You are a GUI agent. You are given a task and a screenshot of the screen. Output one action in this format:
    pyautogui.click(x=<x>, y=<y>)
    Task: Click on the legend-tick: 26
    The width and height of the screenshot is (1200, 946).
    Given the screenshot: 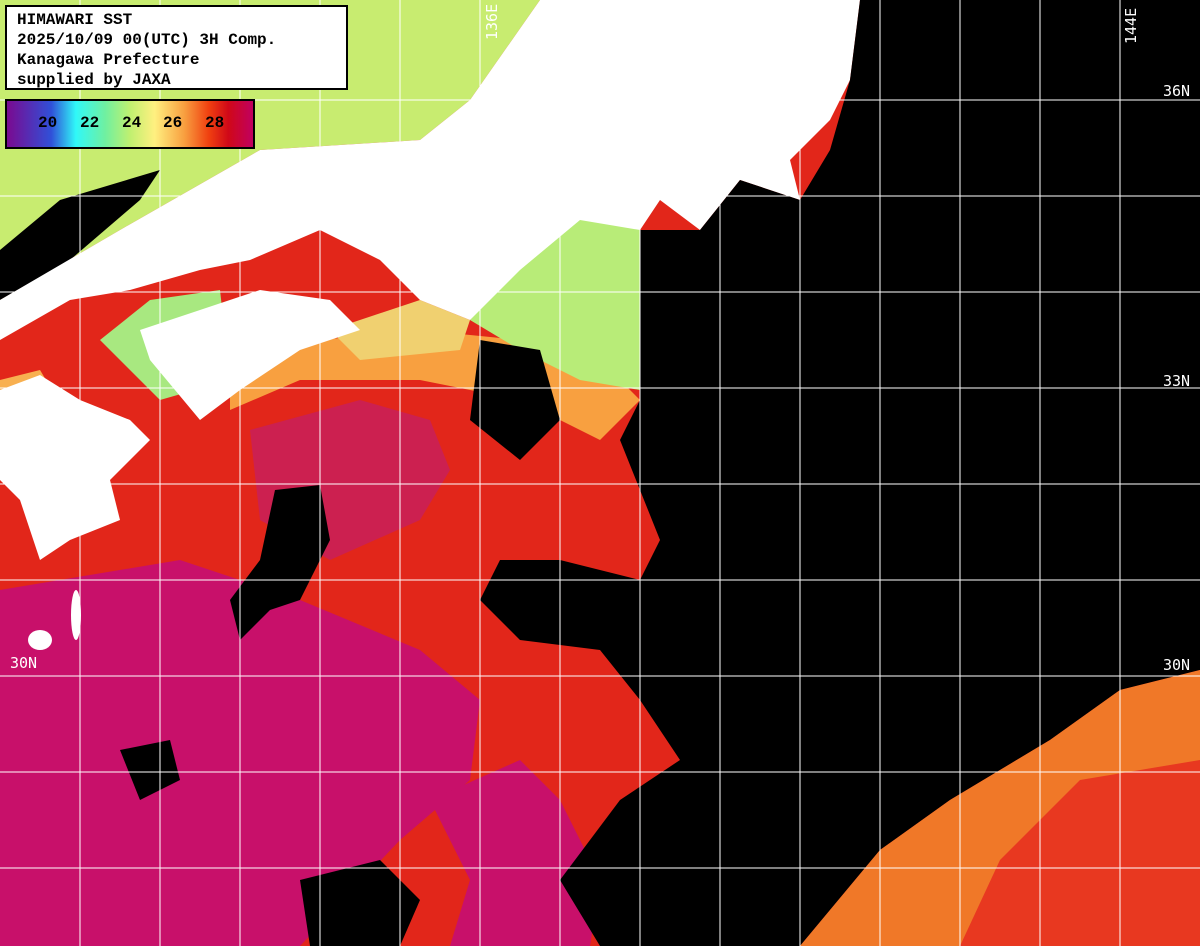 What is the action you would take?
    pyautogui.click(x=173, y=123)
    